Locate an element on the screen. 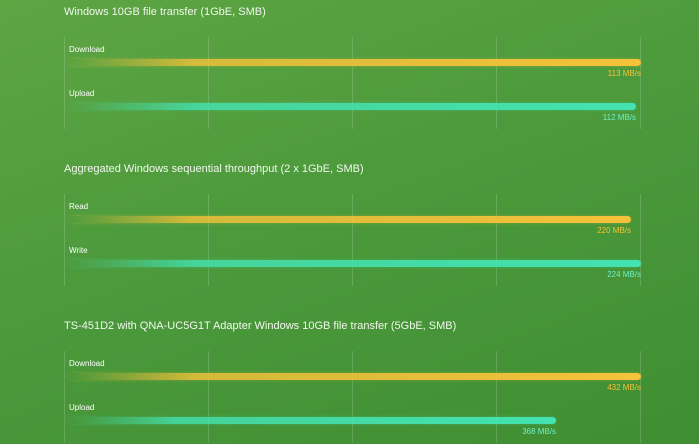  series-label: Read is located at coordinates (79, 206).